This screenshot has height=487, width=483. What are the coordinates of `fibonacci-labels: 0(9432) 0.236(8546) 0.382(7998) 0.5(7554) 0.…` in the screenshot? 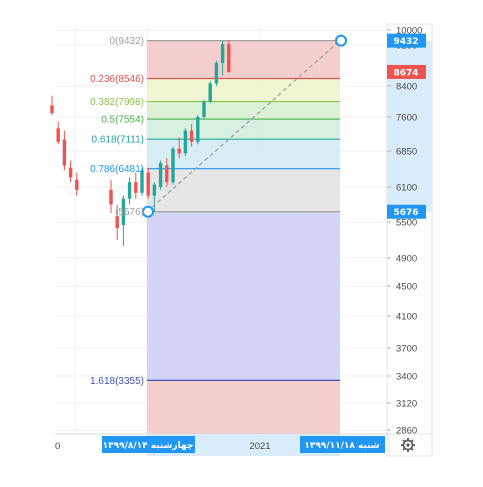 It's located at (117, 211).